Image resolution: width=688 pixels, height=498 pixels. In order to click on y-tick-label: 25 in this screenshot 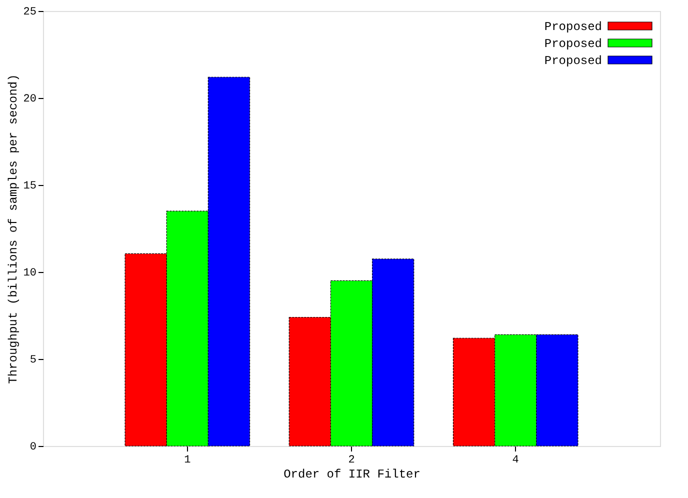, I will do `click(29, 12)`.